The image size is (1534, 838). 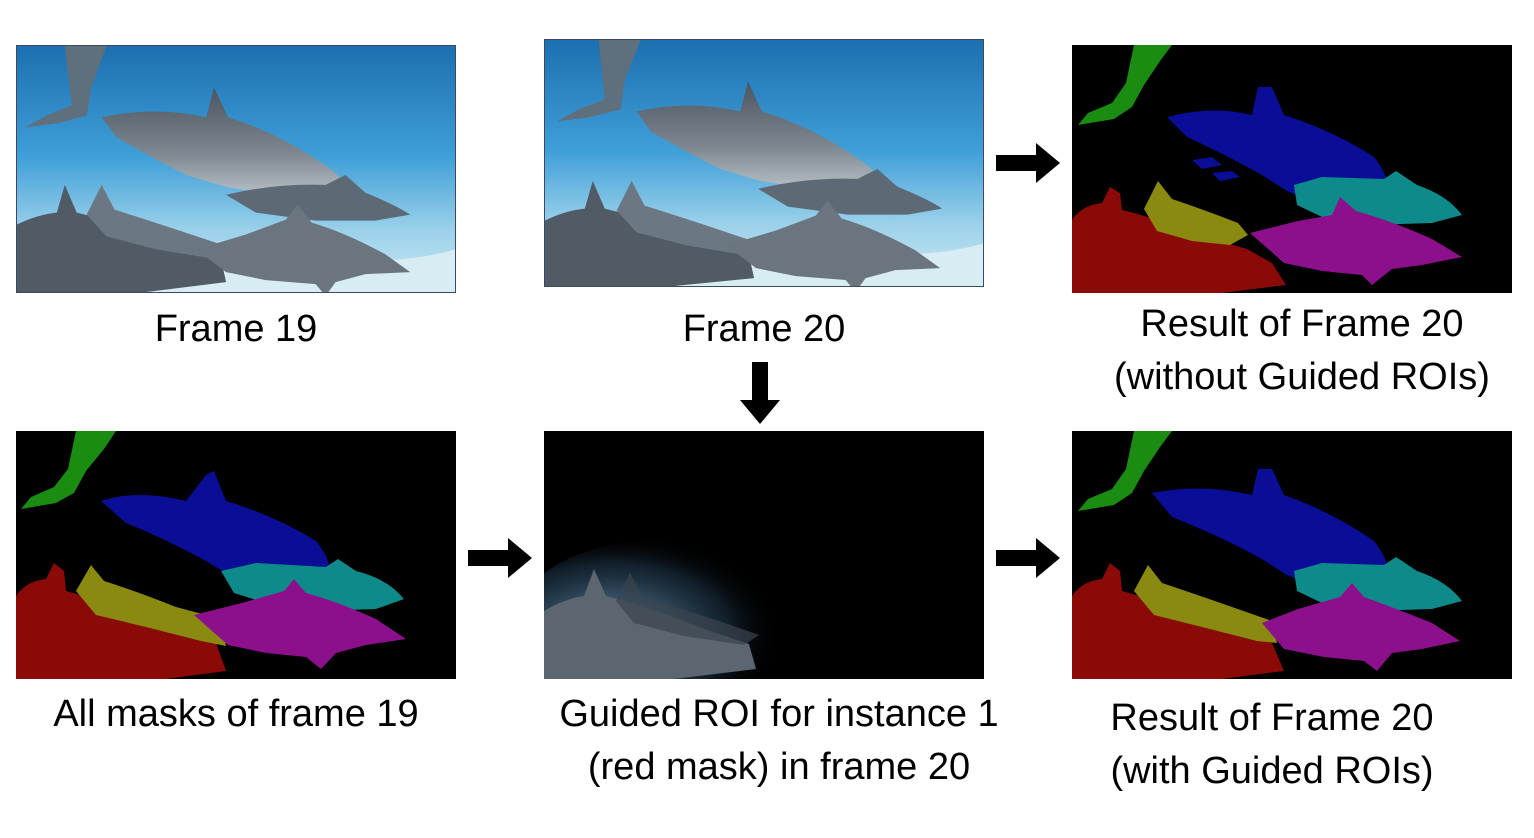 What do you see at coordinates (764, 555) in the screenshot?
I see `guided-roi-image` at bounding box center [764, 555].